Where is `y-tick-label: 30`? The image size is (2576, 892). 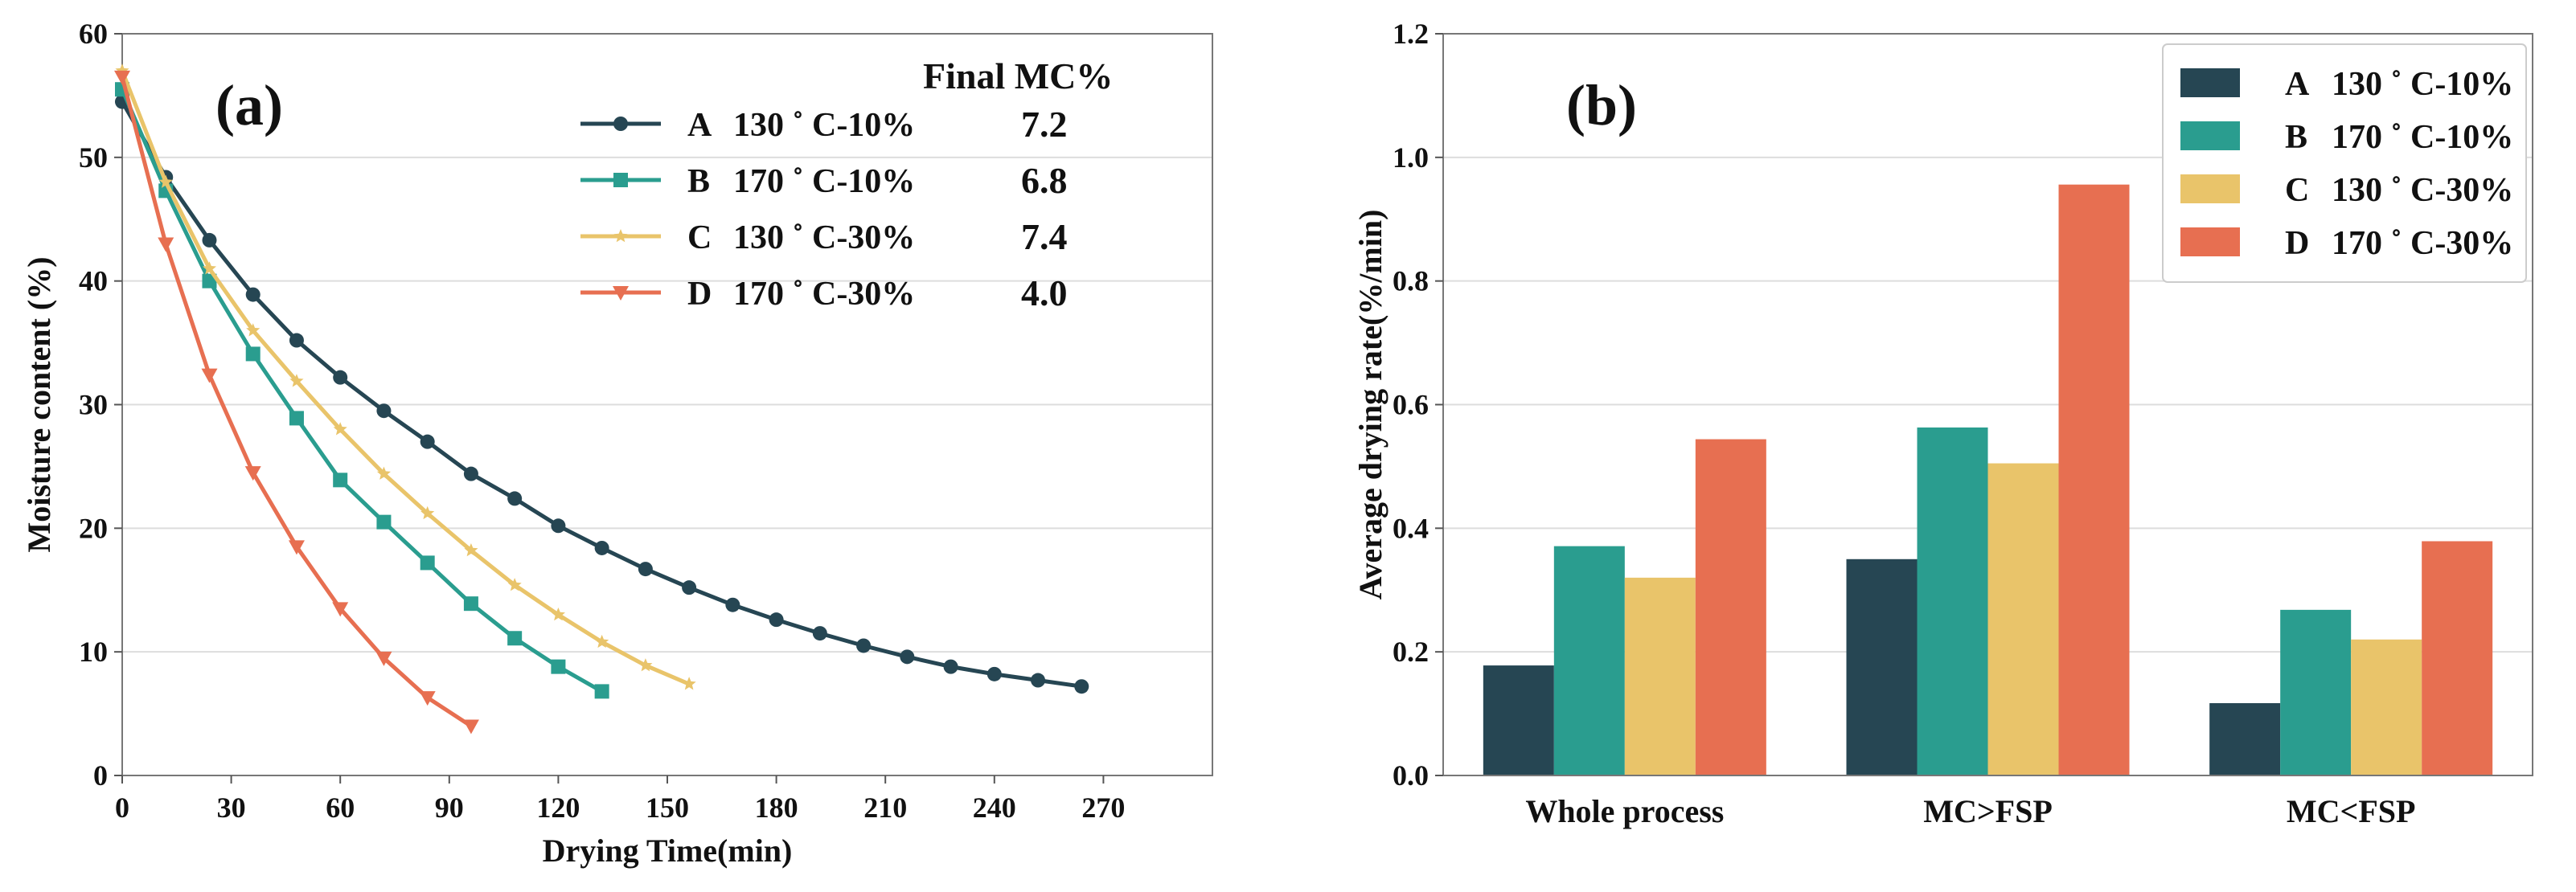
y-tick-label: 30 is located at coordinates (93, 405).